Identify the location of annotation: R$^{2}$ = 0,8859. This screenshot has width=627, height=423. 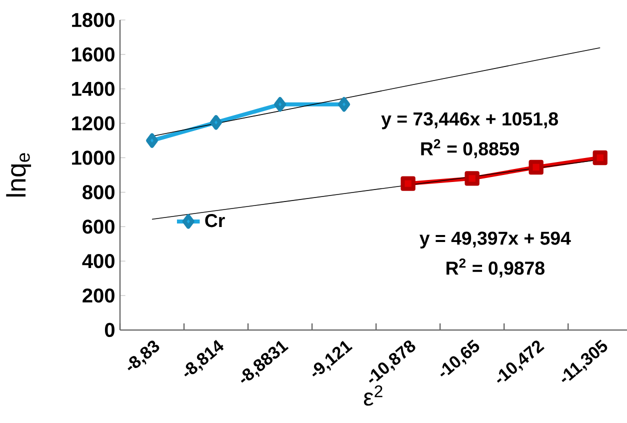
(470, 148).